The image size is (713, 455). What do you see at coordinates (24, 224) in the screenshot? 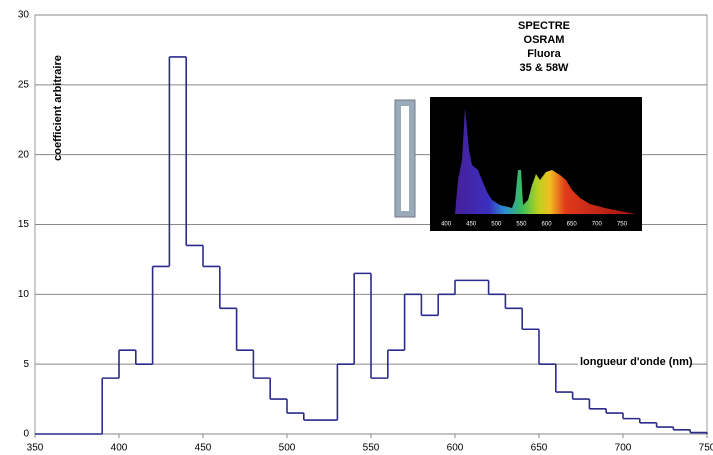
I see `y-tick-label: 15` at bounding box center [24, 224].